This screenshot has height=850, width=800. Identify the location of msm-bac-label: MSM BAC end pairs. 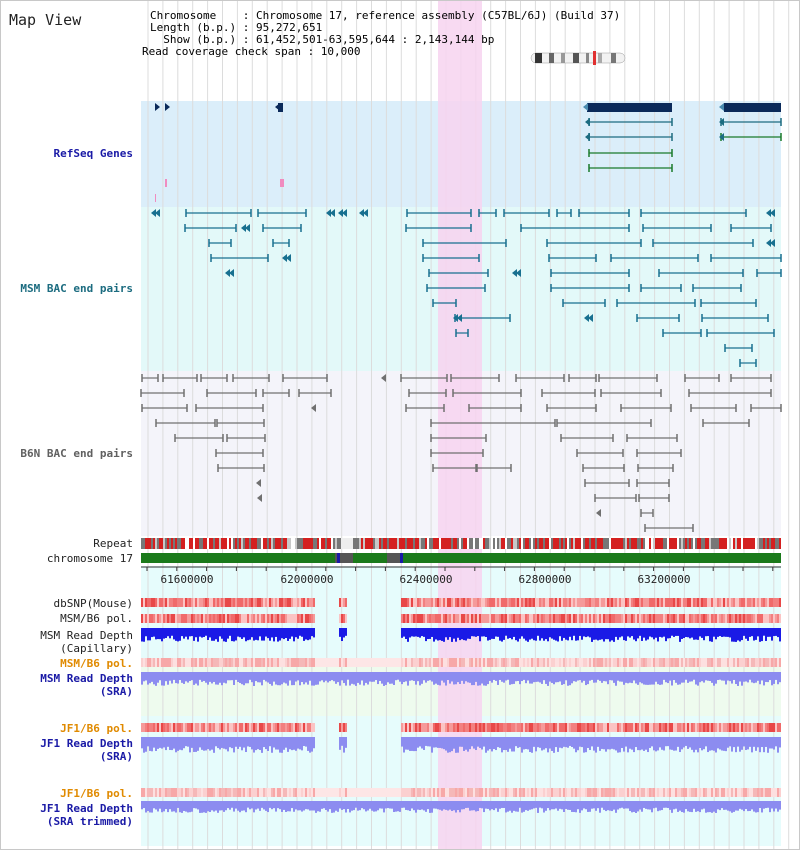
(76, 288).